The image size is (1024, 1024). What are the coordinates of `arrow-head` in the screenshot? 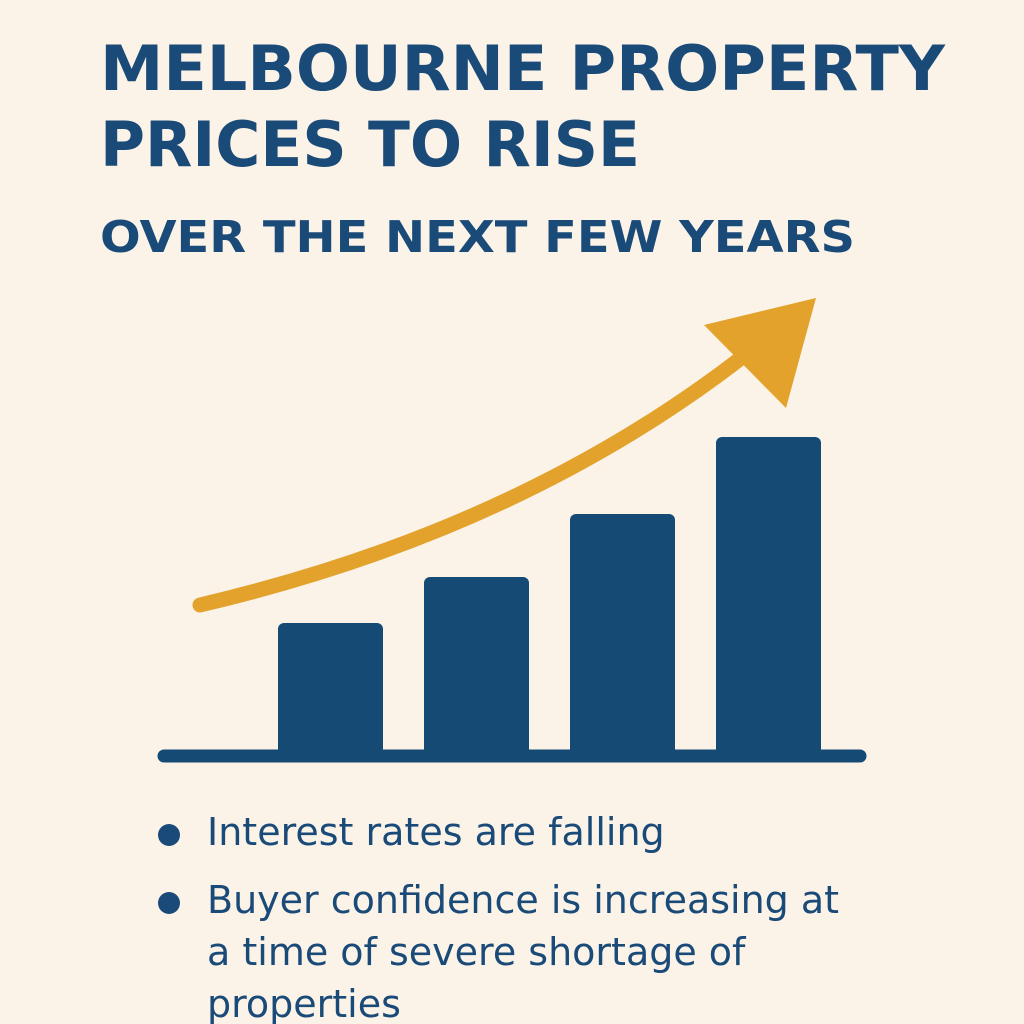 It's located at (760, 353).